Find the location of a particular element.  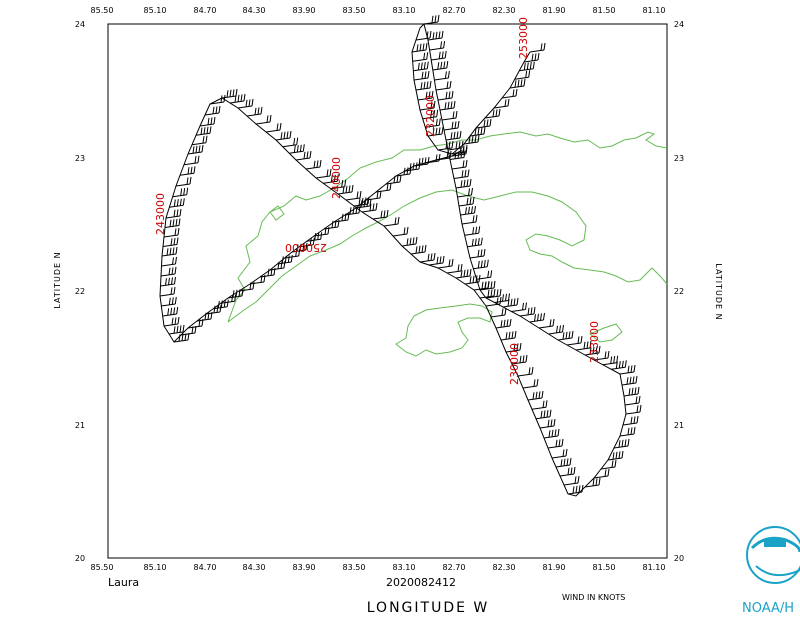

x-axis-label: LONGITUDE W is located at coordinates (428, 608).